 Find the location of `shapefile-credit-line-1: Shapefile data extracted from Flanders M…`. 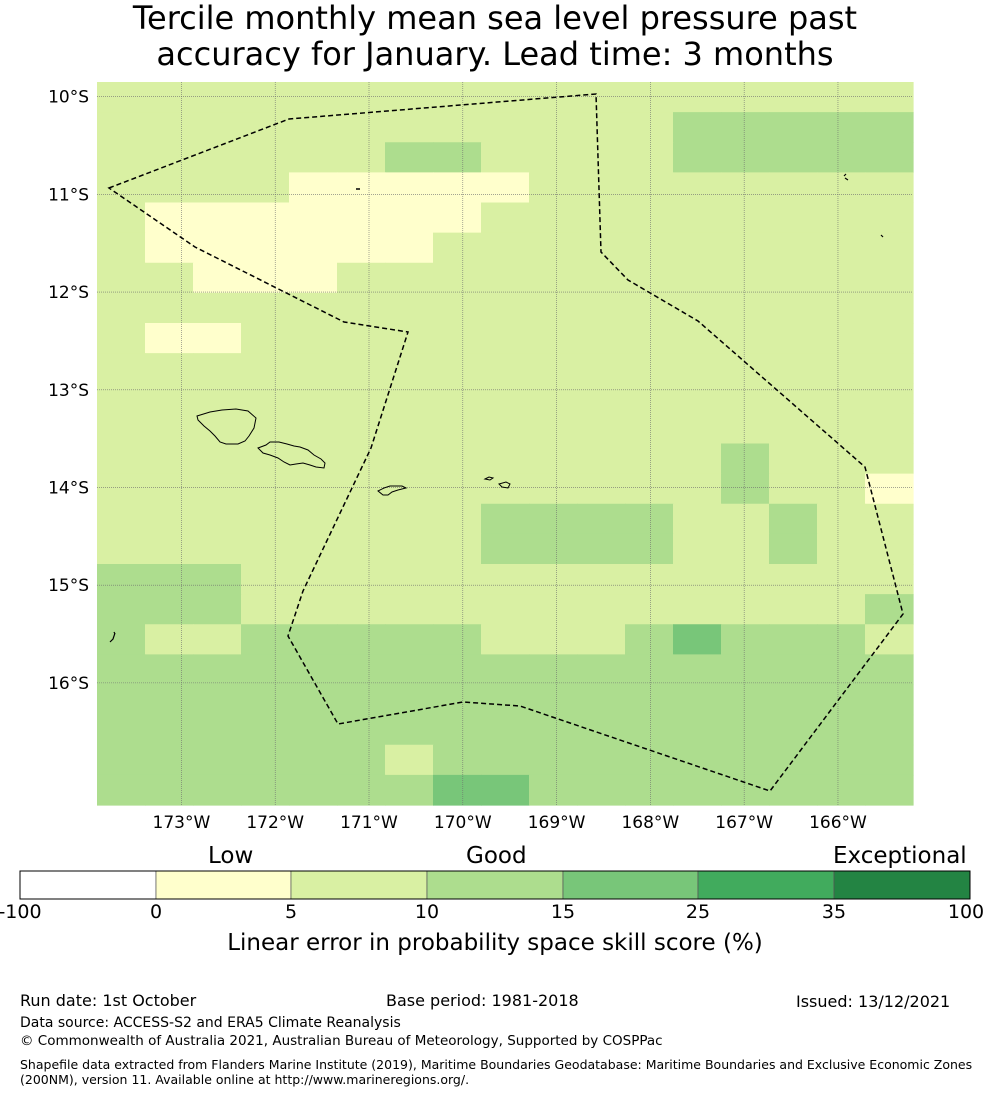

shapefile-credit-line-1: Shapefile data extracted from Flanders M… is located at coordinates (496, 1064).